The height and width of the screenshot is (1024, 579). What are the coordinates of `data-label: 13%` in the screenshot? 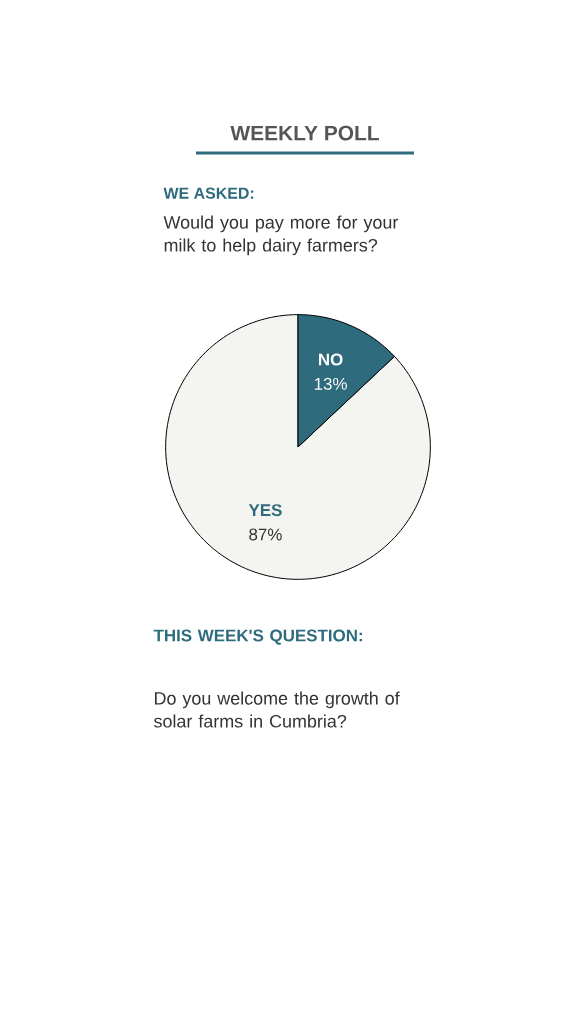 It's located at (330, 383).